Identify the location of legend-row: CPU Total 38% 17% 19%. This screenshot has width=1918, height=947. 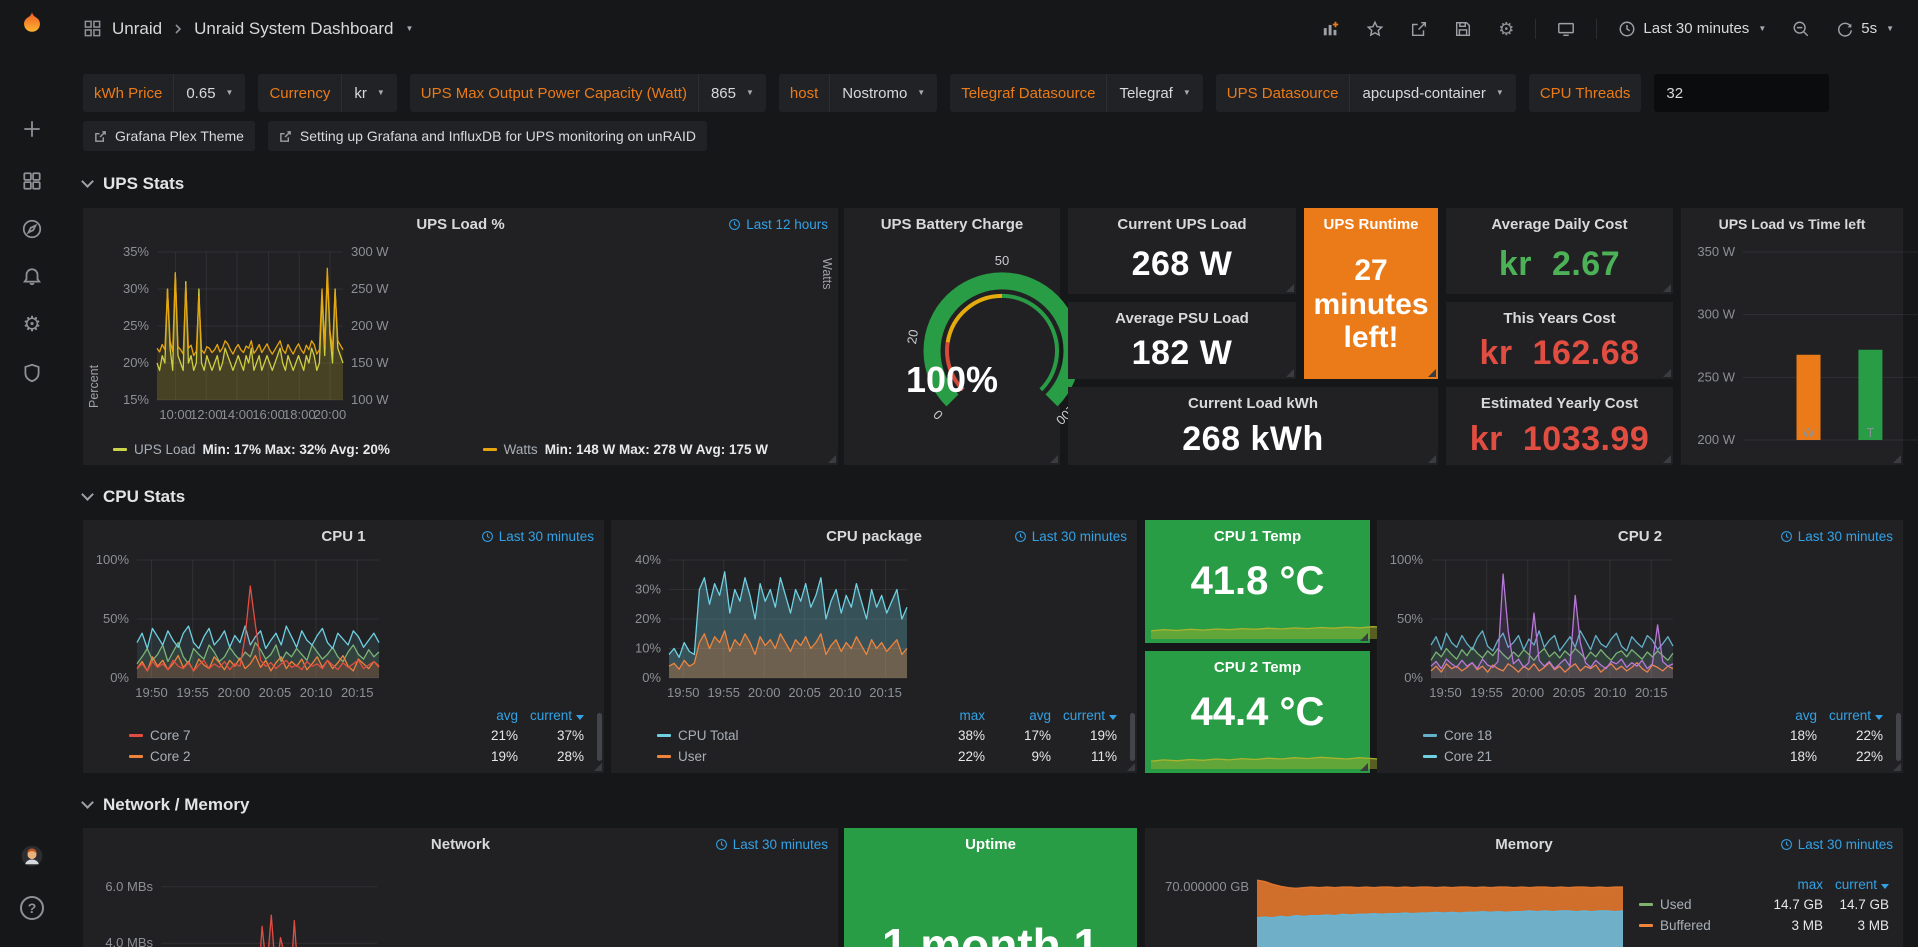
(887, 735).